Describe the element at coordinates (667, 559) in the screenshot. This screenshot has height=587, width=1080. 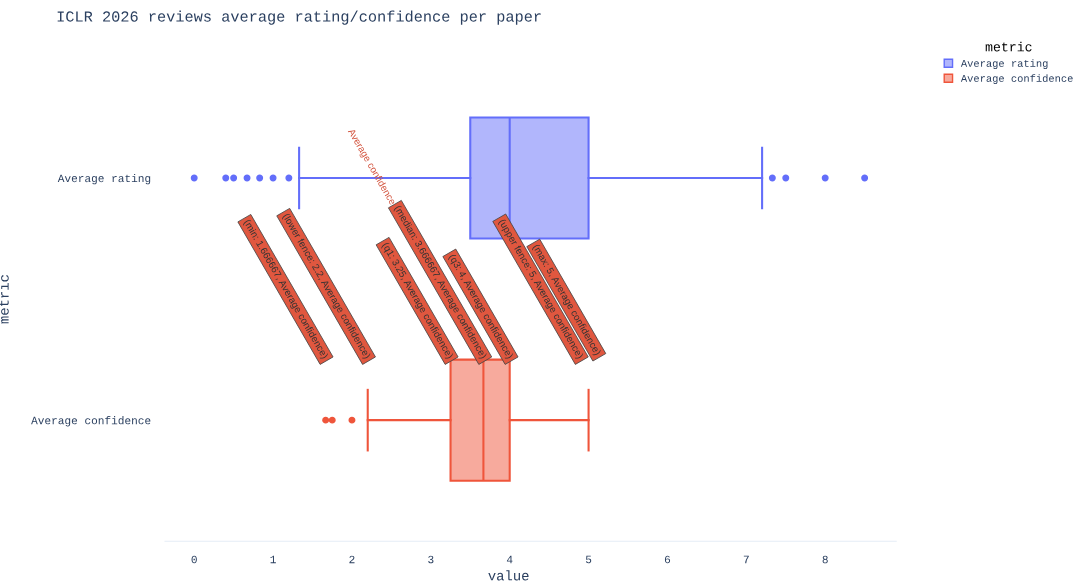
I see `x-tick-label: 6` at that location.